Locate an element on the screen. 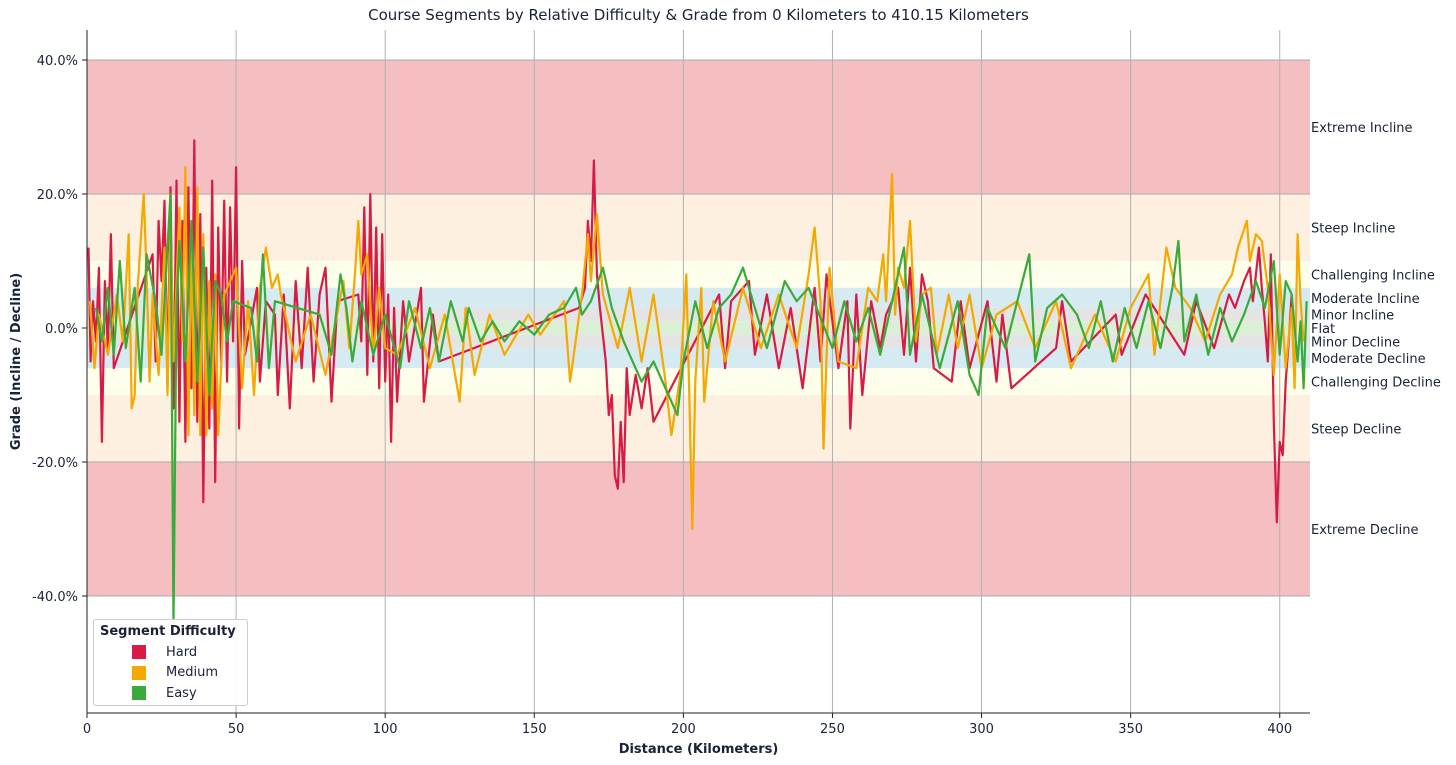 This screenshot has height=765, width=1456. band-challenging-decline is located at coordinates (698, 381).